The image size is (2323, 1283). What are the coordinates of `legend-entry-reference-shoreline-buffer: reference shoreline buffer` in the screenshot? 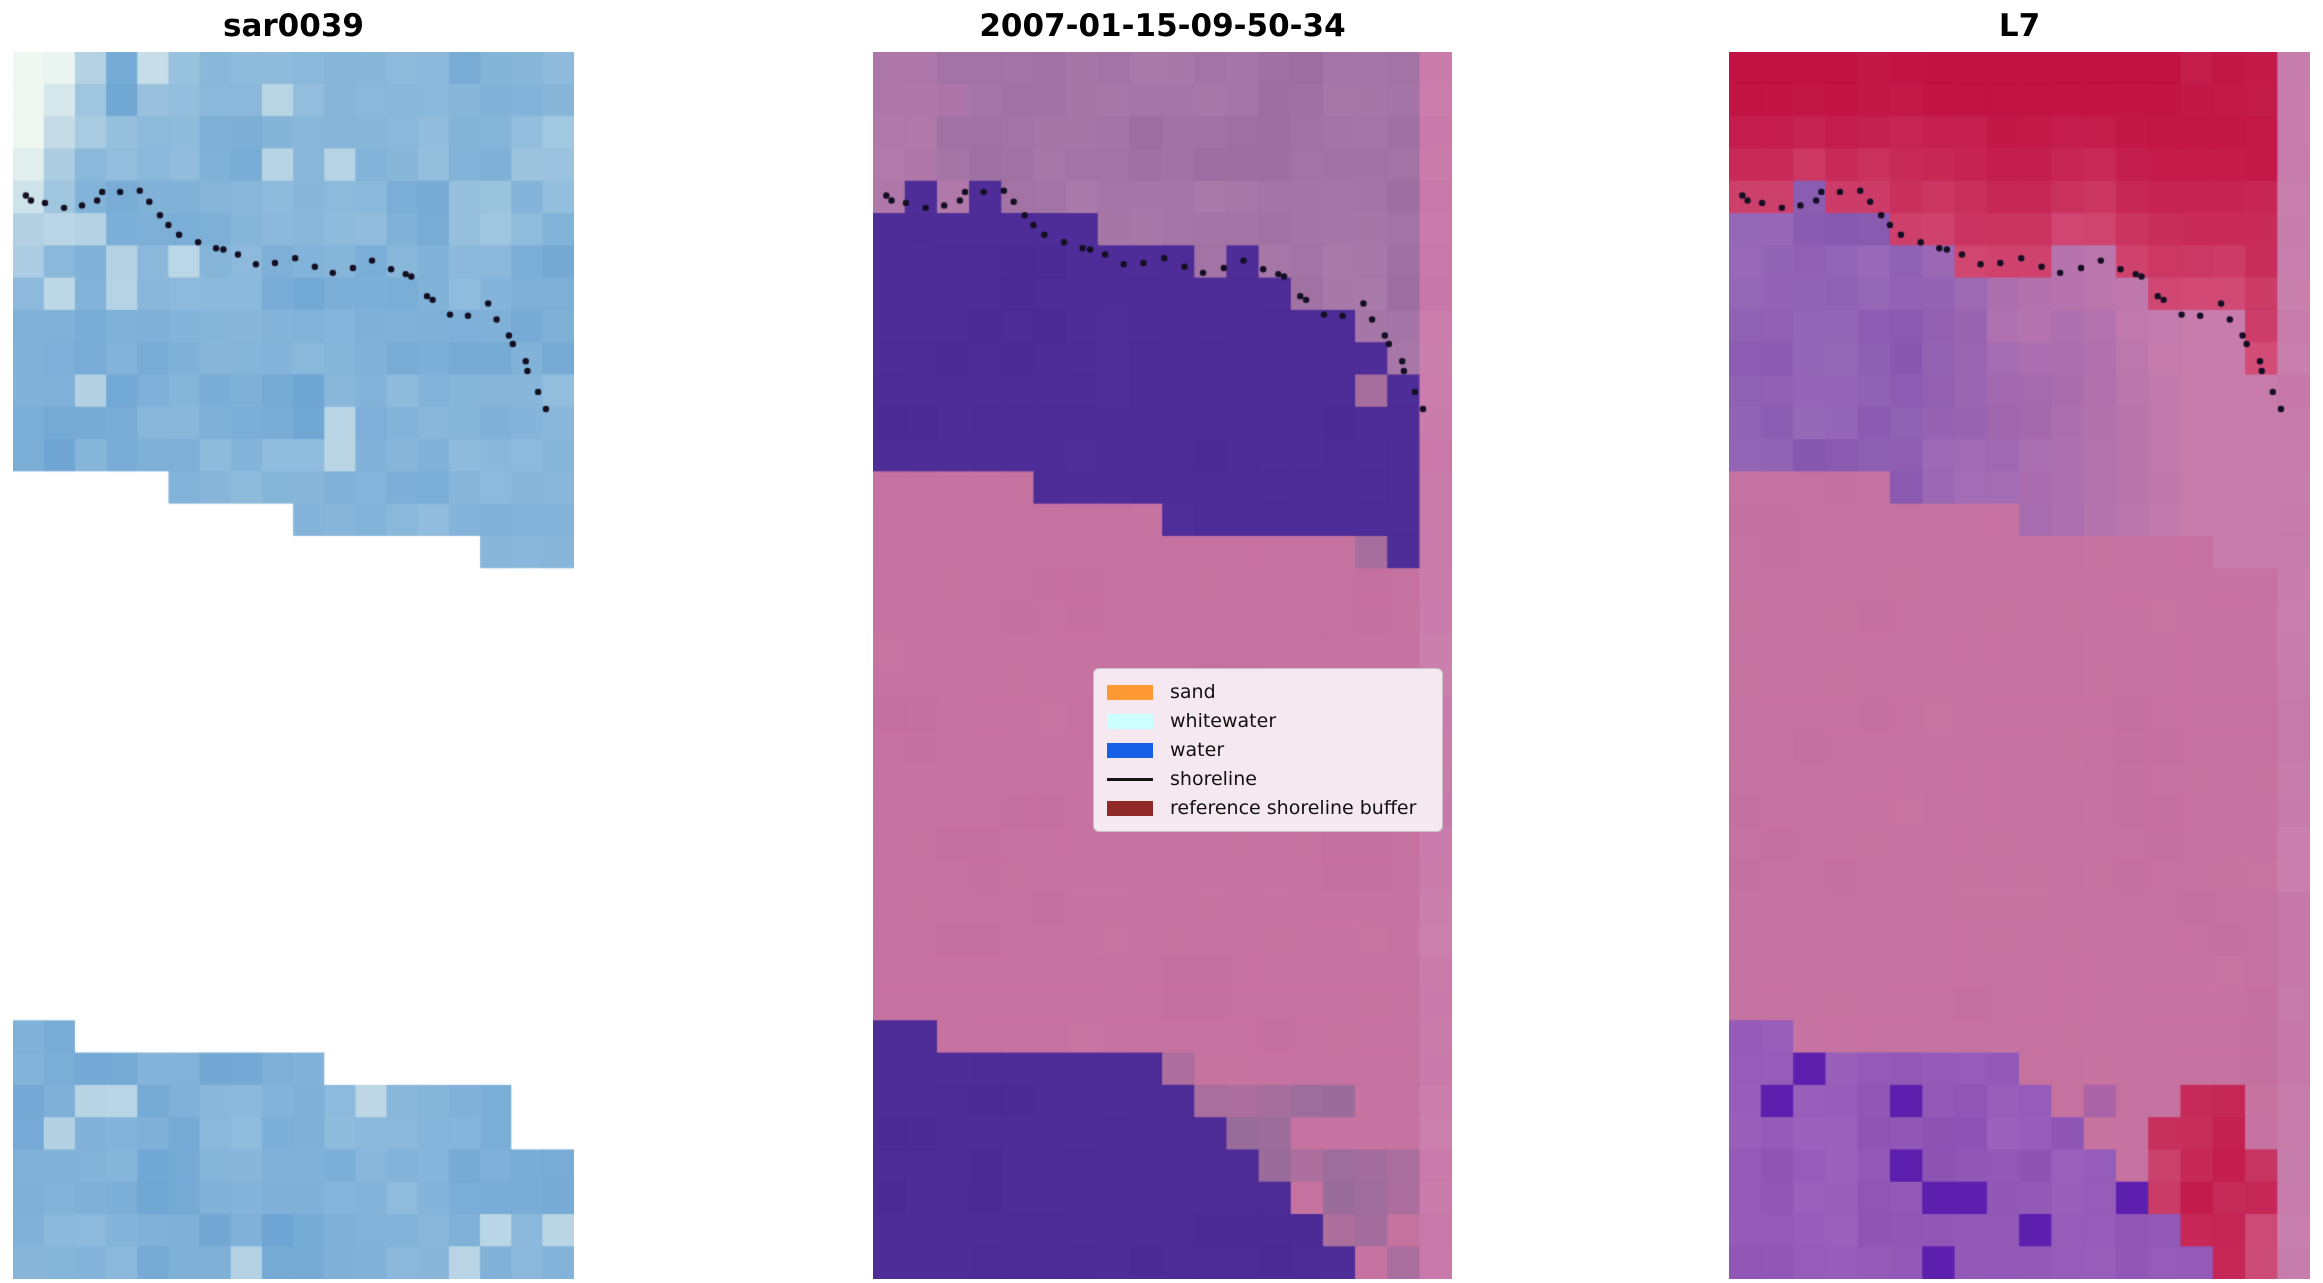 It's located at (1268, 808).